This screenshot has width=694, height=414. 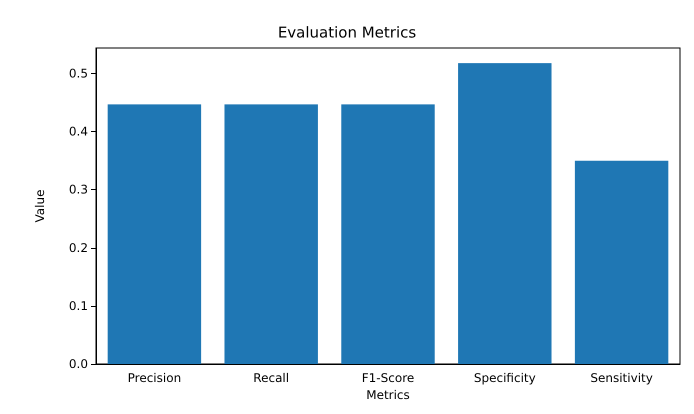 What do you see at coordinates (40, 206) in the screenshot?
I see `y-axis-title: Value` at bounding box center [40, 206].